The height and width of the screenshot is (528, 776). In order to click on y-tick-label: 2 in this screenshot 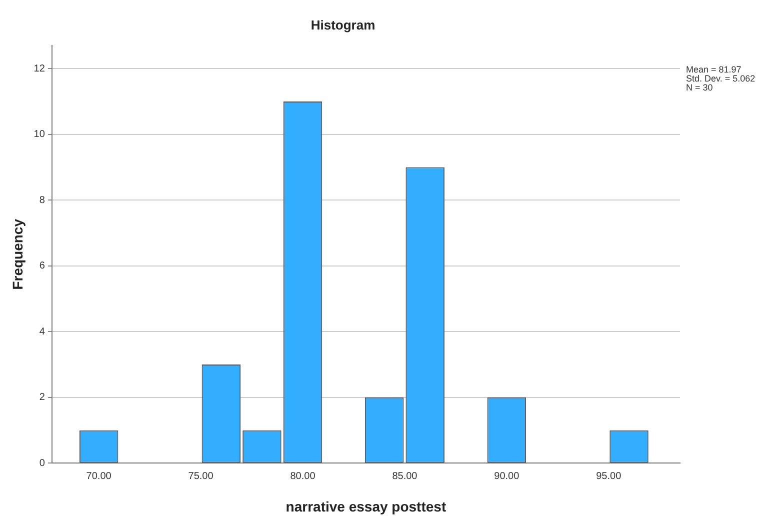, I will do `click(42, 398)`.